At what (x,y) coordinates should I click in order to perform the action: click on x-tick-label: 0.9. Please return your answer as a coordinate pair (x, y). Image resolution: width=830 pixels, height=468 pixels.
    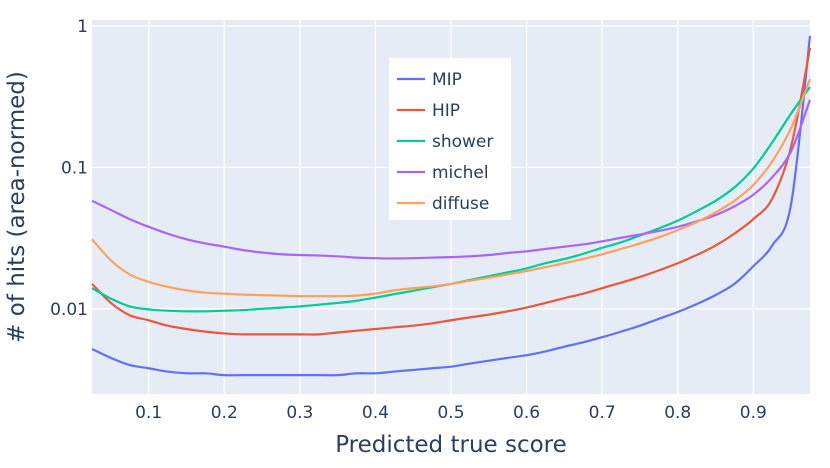
    Looking at the image, I should click on (753, 413).